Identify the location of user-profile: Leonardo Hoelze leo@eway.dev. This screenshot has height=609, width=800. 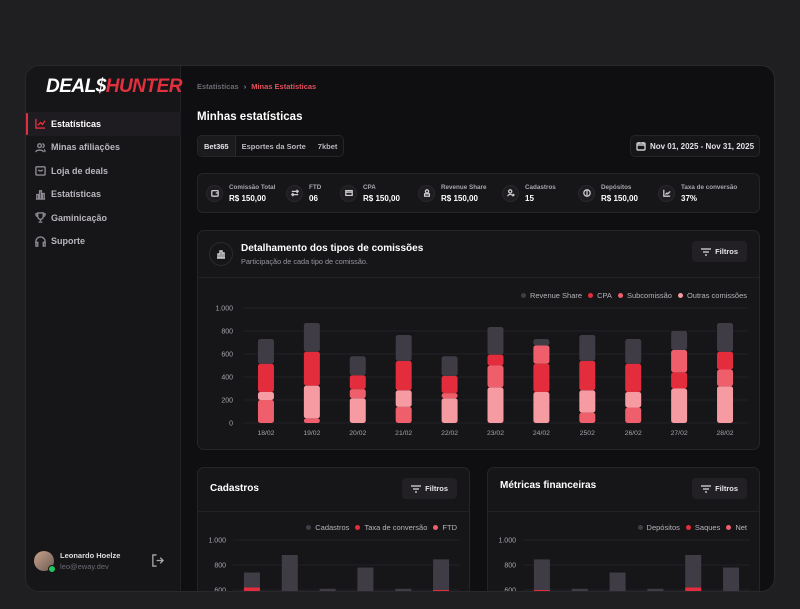
(104, 562).